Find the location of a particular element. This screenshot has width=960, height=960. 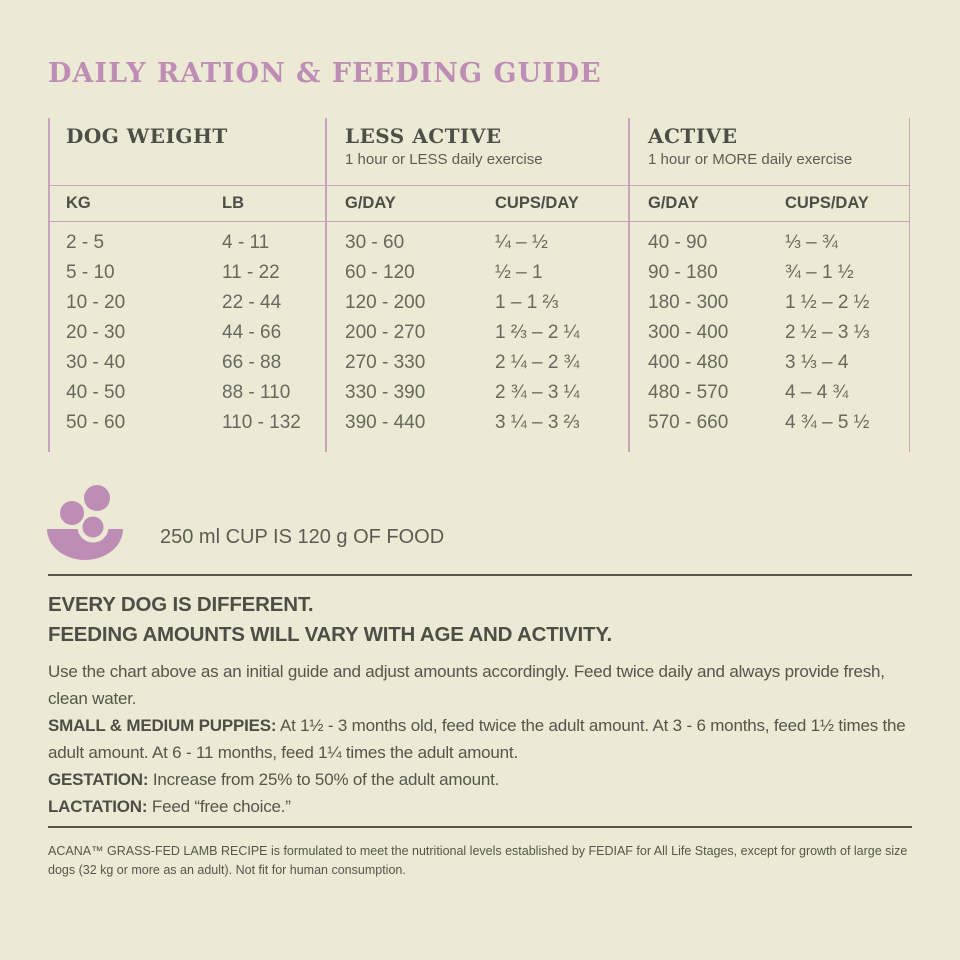

note-puppies-label: SMALL & MEDIUM PUPPIES: is located at coordinates (162, 725).